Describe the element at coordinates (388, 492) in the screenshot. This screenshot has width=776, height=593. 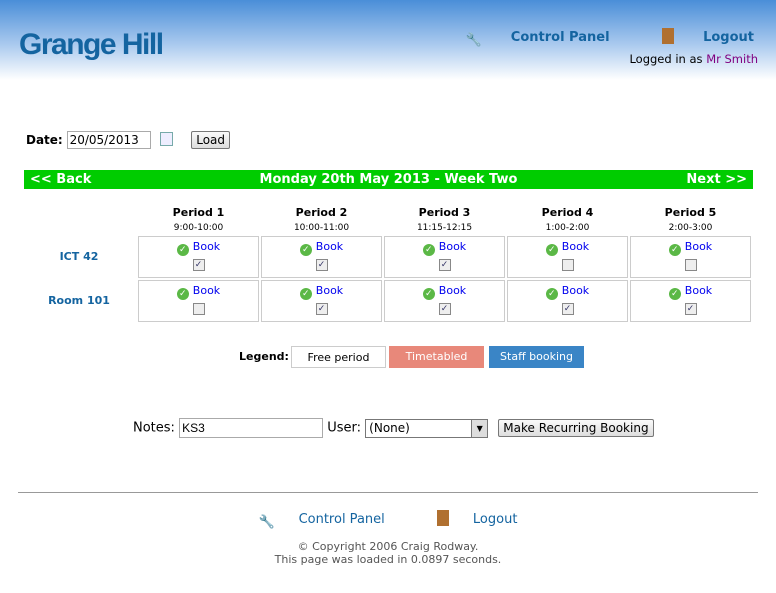
I see `divider` at that location.